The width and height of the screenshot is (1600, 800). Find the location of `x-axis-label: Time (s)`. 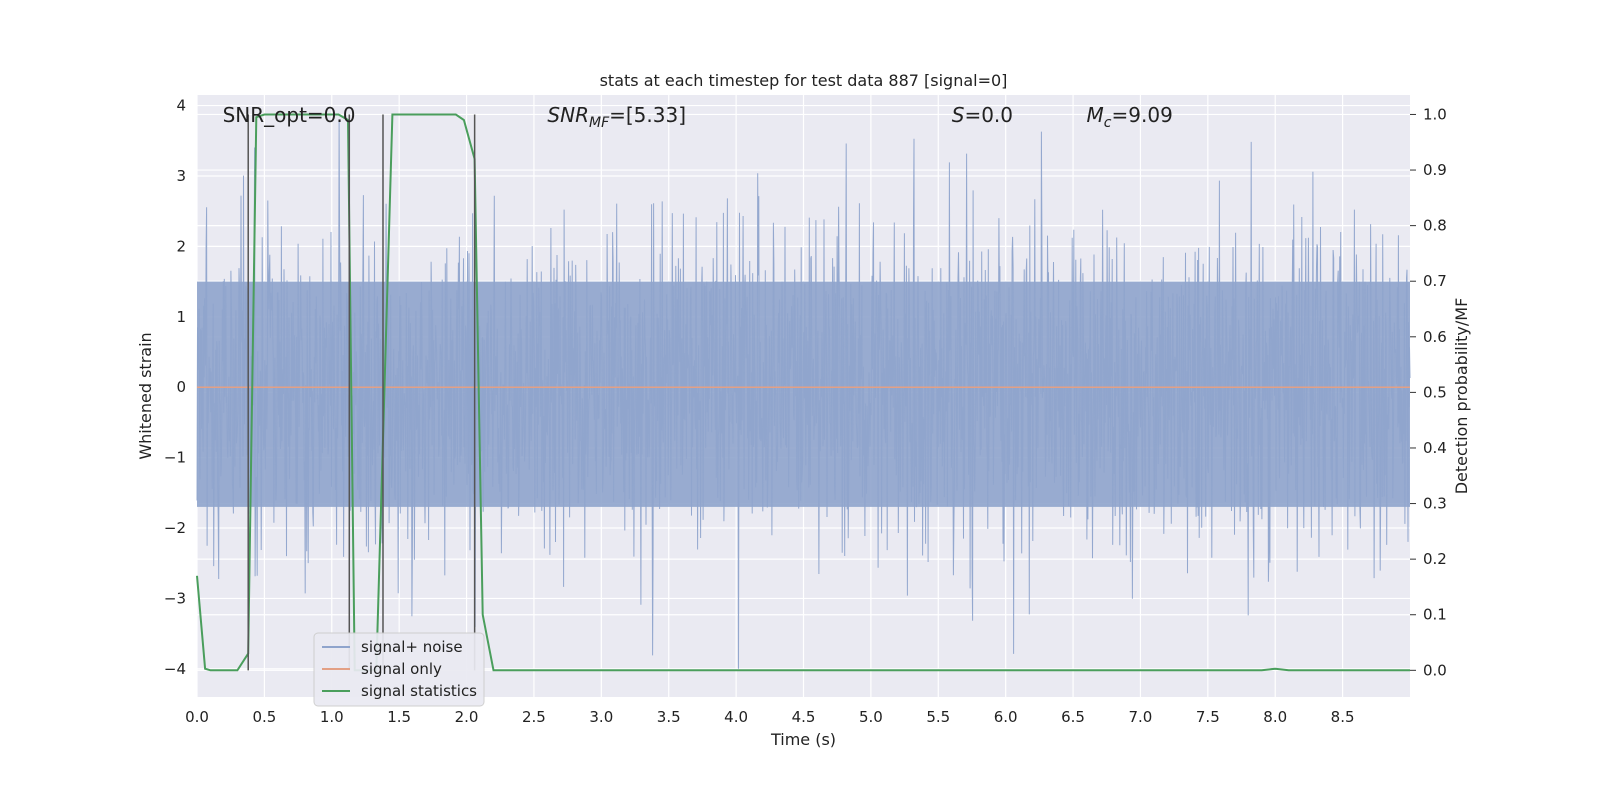

x-axis-label: Time (s) is located at coordinates (803, 739).